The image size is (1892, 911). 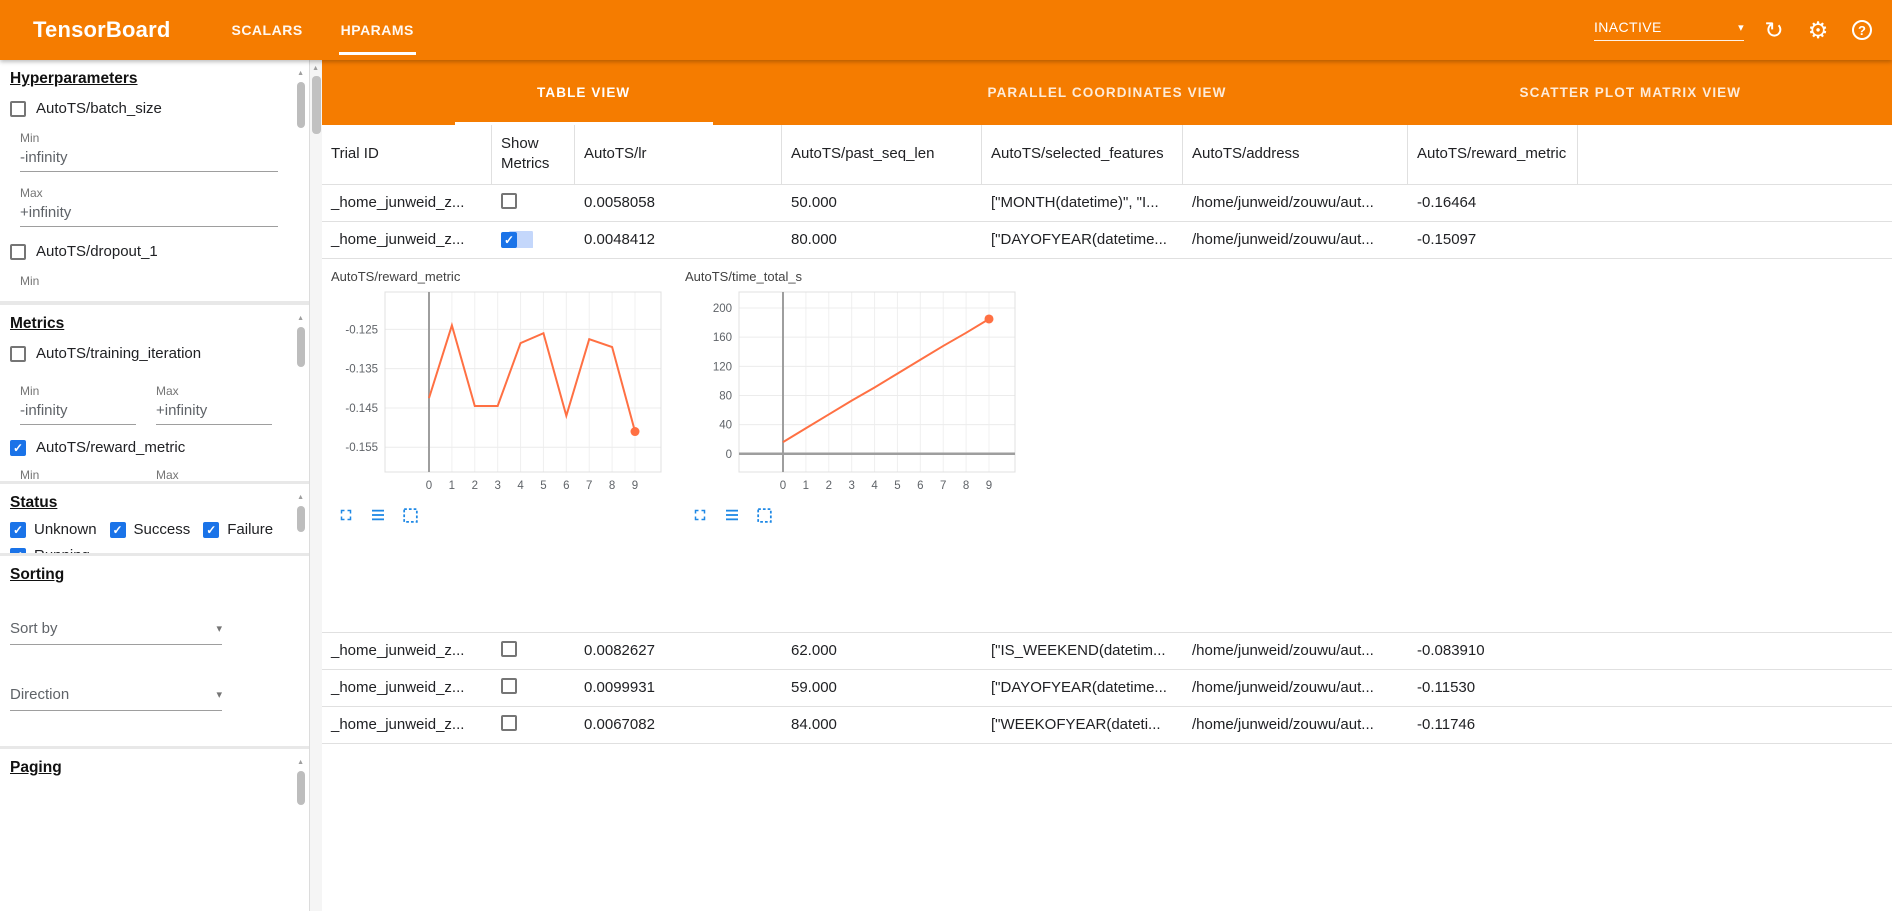 What do you see at coordinates (18, 108) in the screenshot?
I see `hparam-batch-size-checkbox` at bounding box center [18, 108].